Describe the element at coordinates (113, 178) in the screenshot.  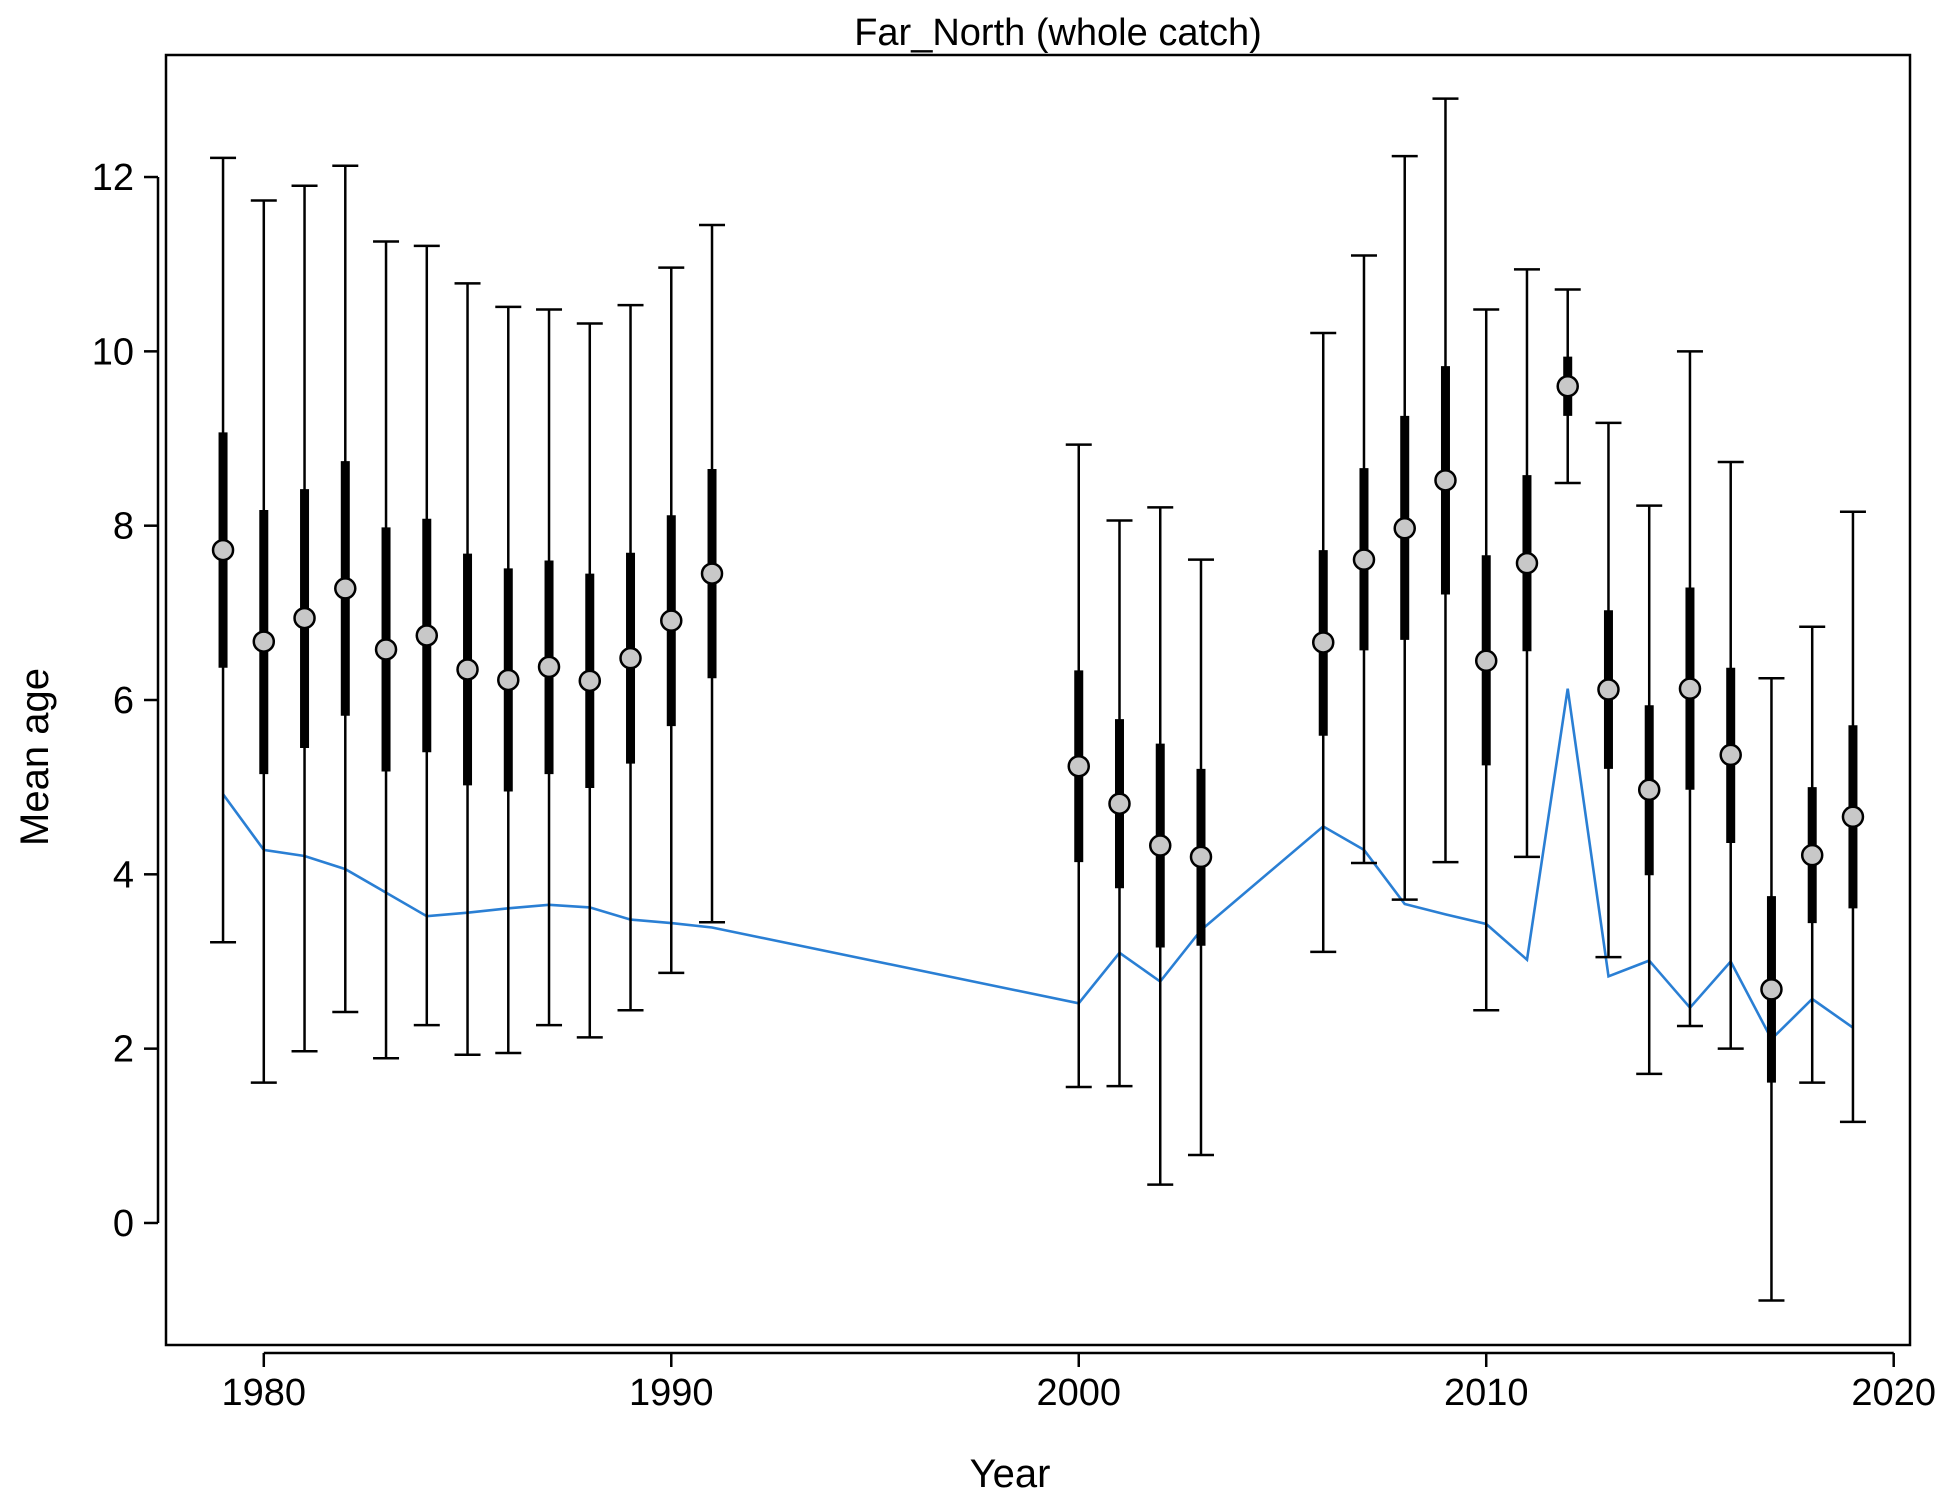
I see `y-tick-label: 12` at that location.